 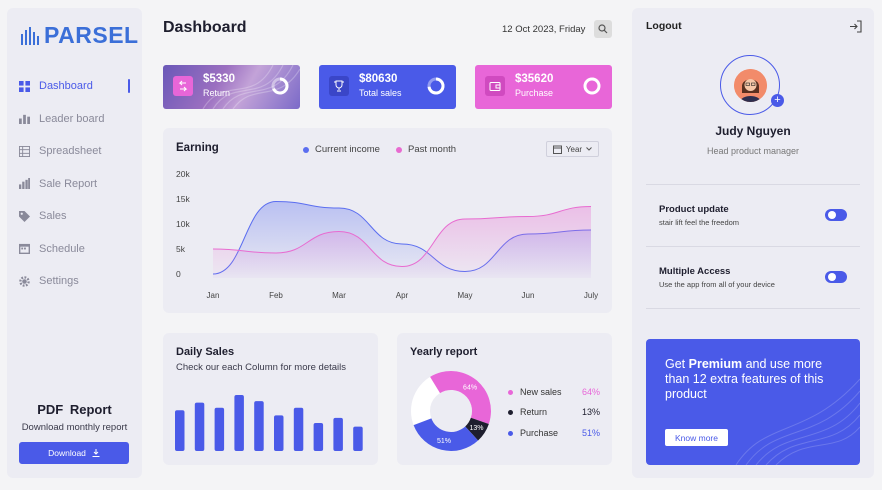 I want to click on earning-chart: 20k 15k 10k 5k 0 Jan Feb Mar Apr May Jun July, so click(x=387, y=234).